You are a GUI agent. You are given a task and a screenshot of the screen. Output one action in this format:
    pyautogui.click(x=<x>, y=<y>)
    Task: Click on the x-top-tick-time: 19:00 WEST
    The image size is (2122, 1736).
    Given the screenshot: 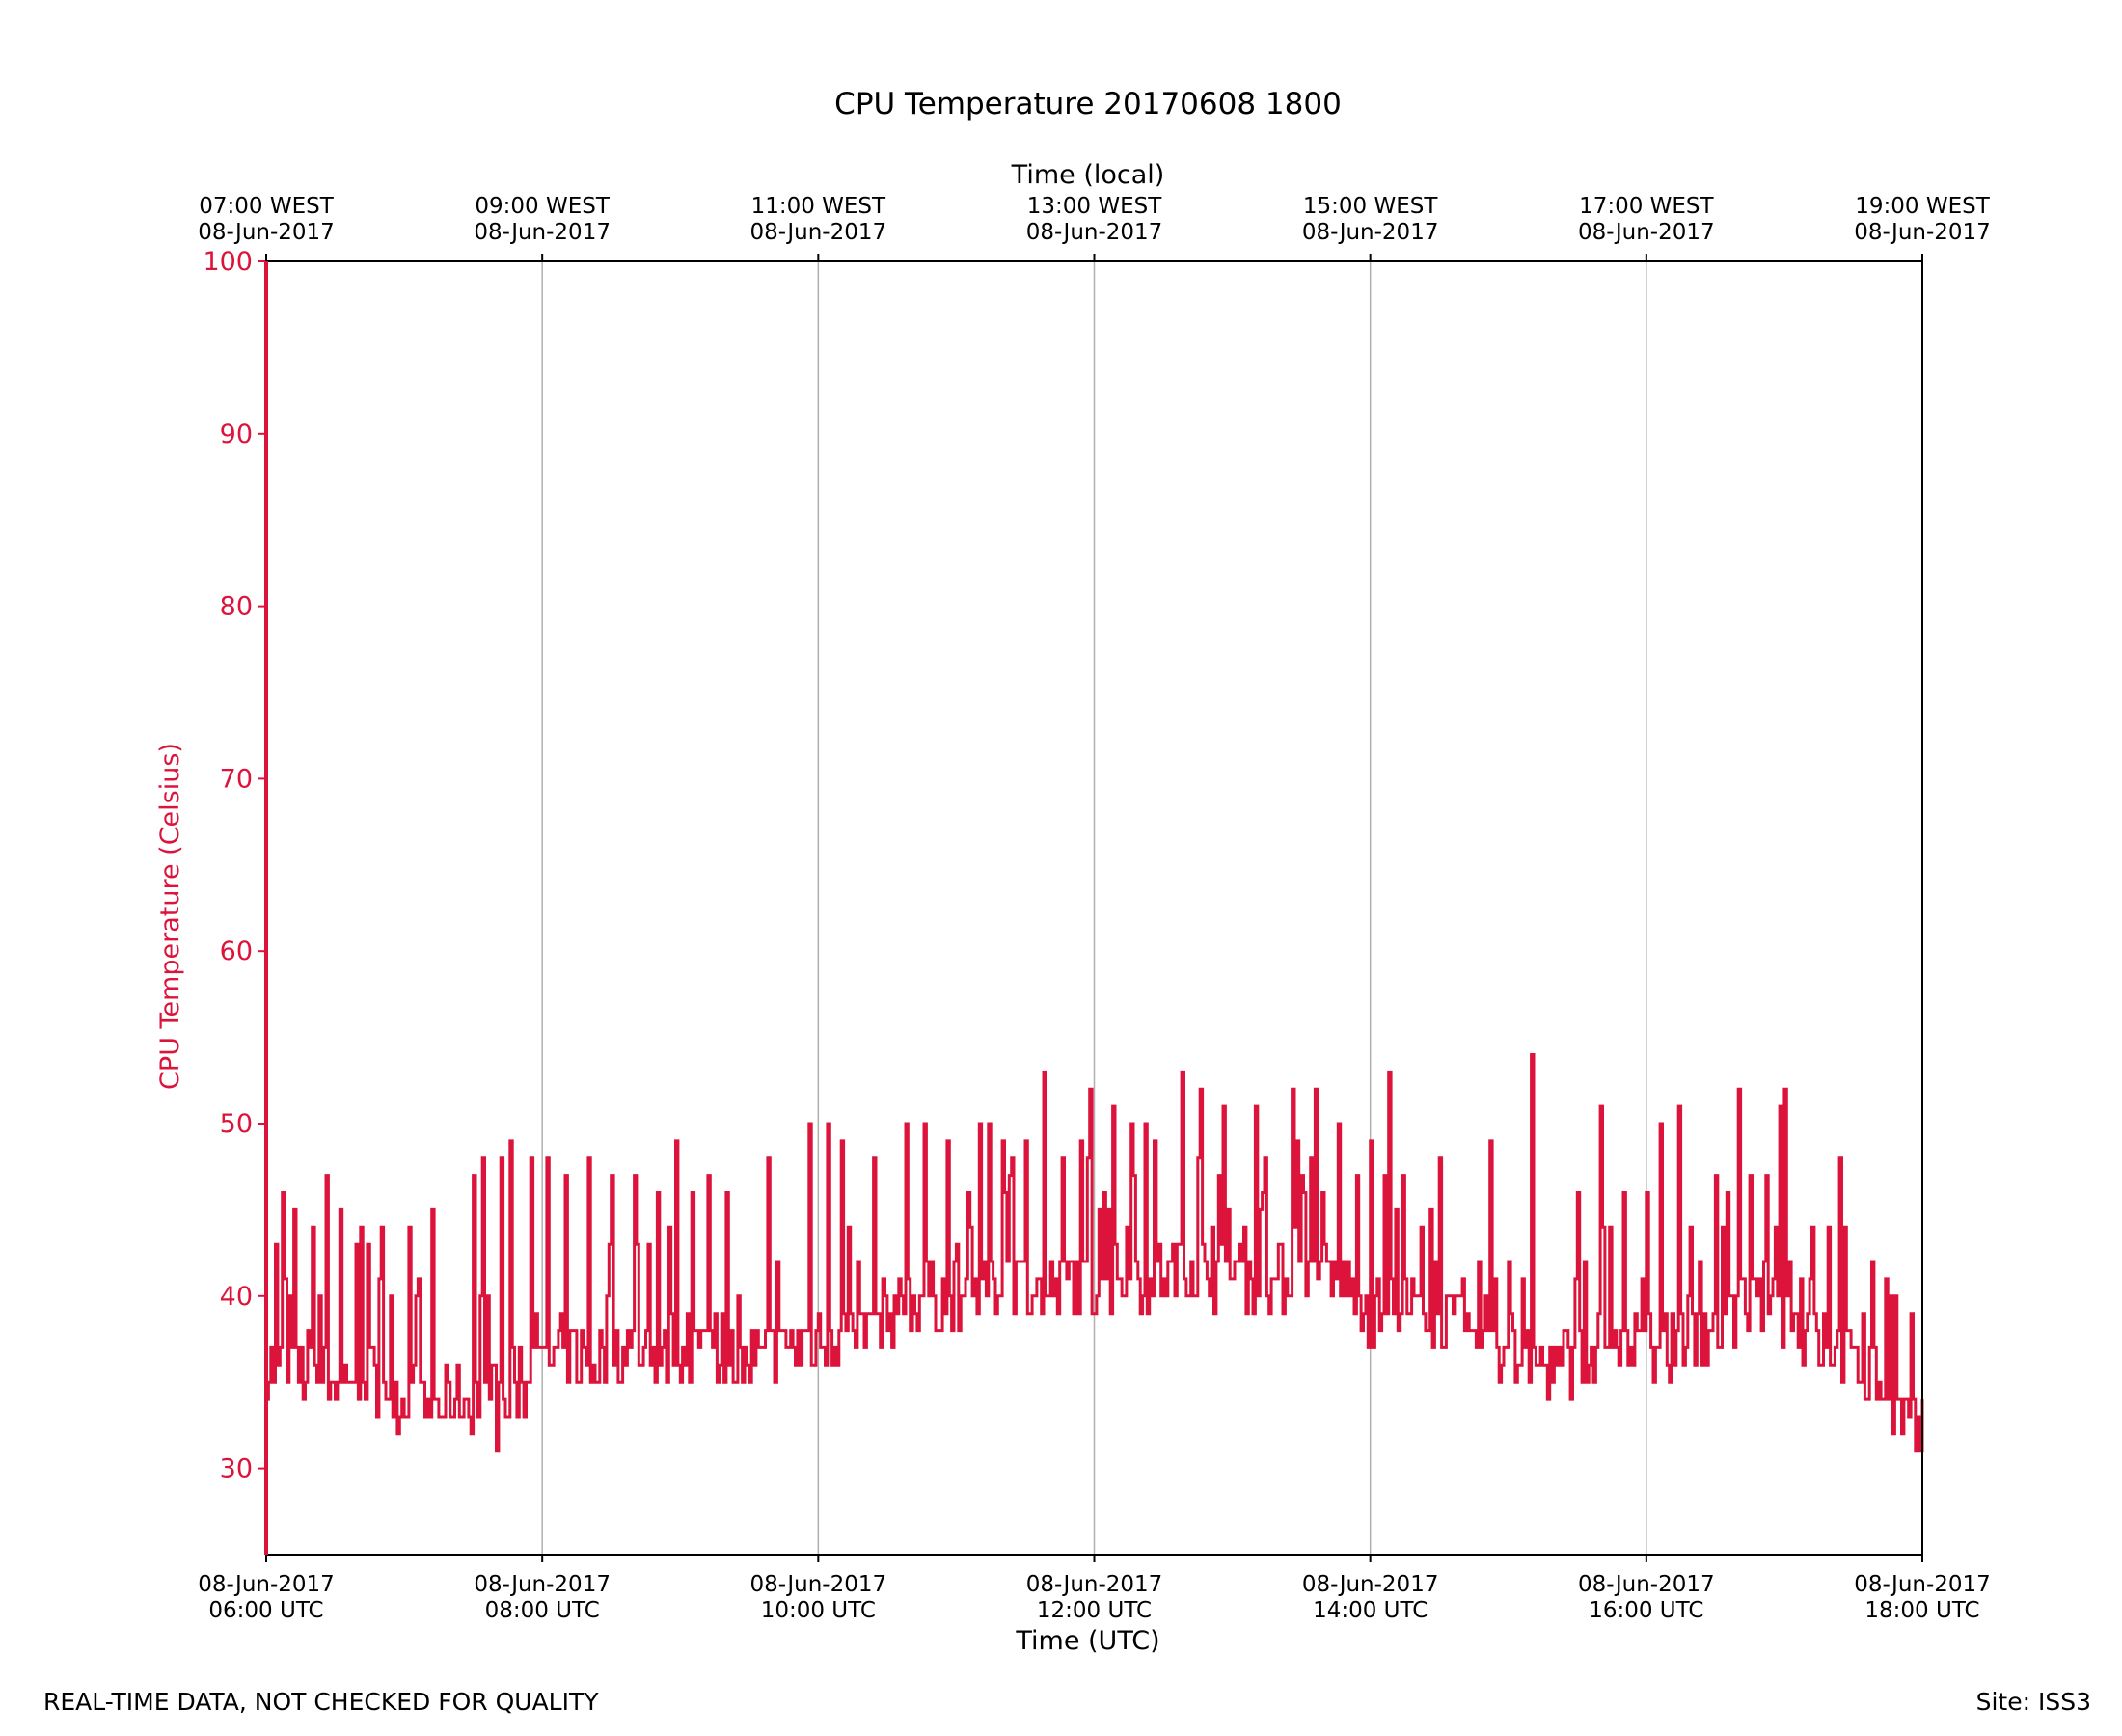 What is the action you would take?
    pyautogui.click(x=1923, y=206)
    